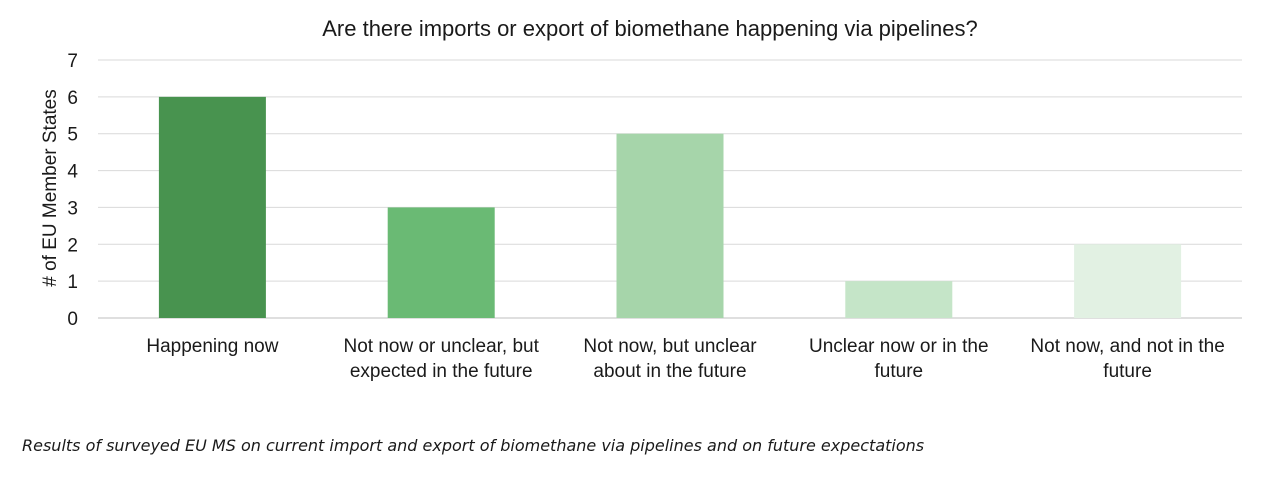 Image resolution: width=1261 pixels, height=483 pixels. Describe the element at coordinates (442, 346) in the screenshot. I see `x-category-label-line: Not now or unclear, but` at that location.